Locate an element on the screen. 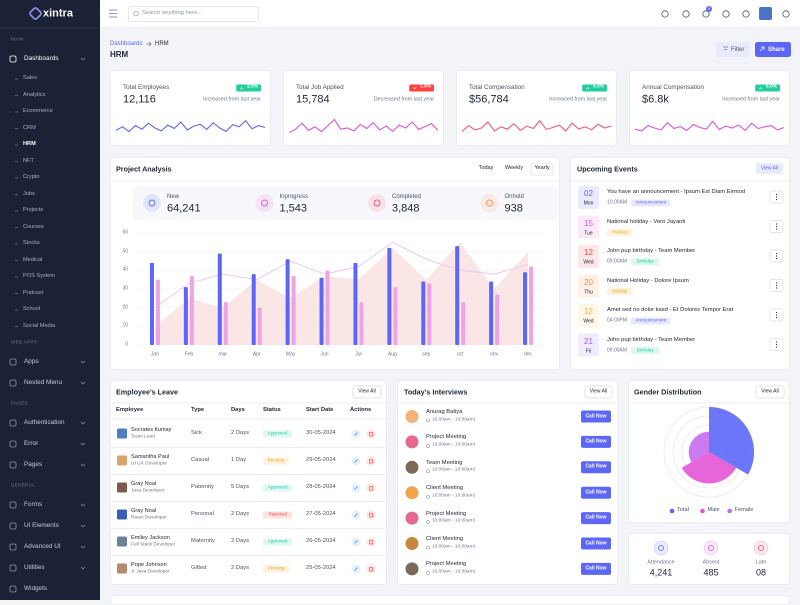  event-date-box is located at coordinates (588, 227).